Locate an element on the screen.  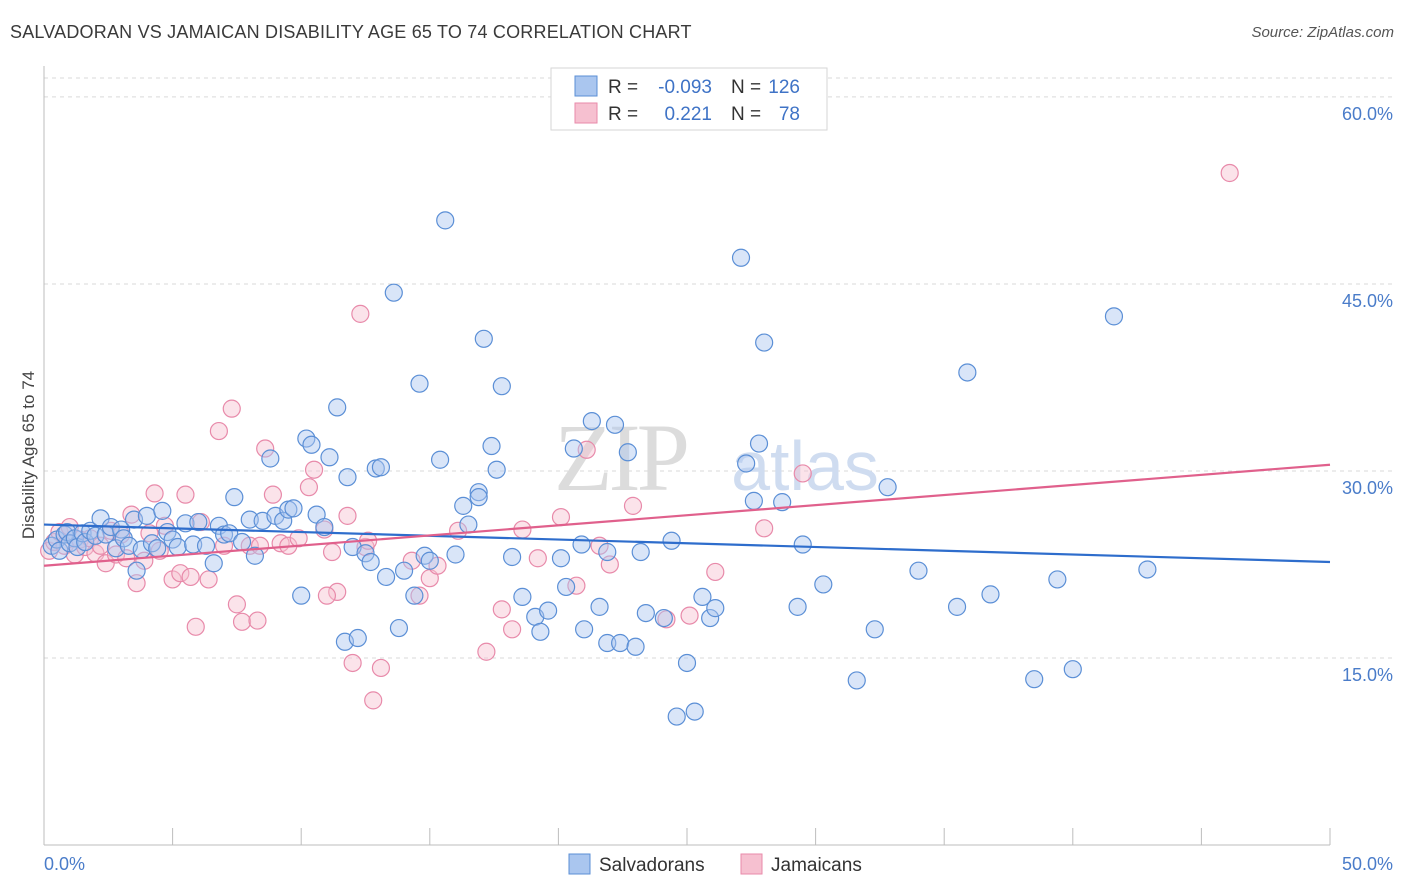
correlation-legend: R = -0.093 N = 126 R = 0.221 N = 78 is located at coordinates (689, 99).